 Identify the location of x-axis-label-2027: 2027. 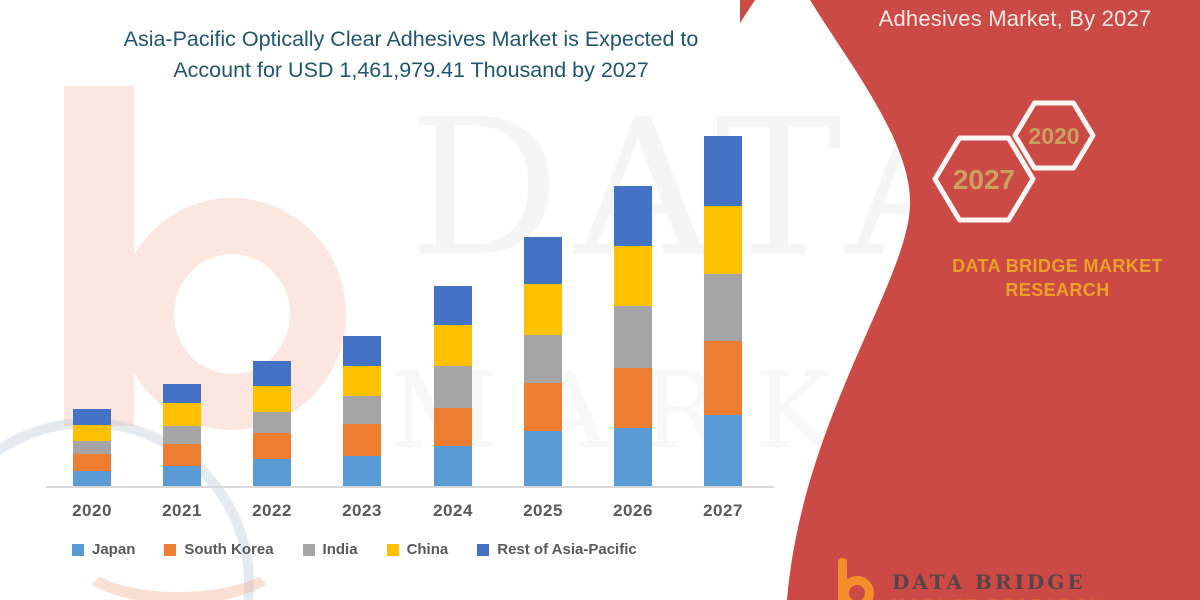
(723, 510).